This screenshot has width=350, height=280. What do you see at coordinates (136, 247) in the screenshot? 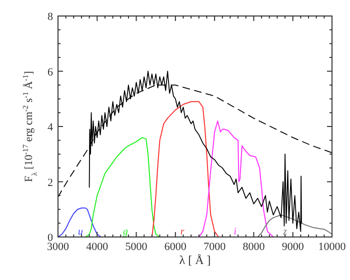
I see `x-tick-label: 5000` at bounding box center [136, 247].